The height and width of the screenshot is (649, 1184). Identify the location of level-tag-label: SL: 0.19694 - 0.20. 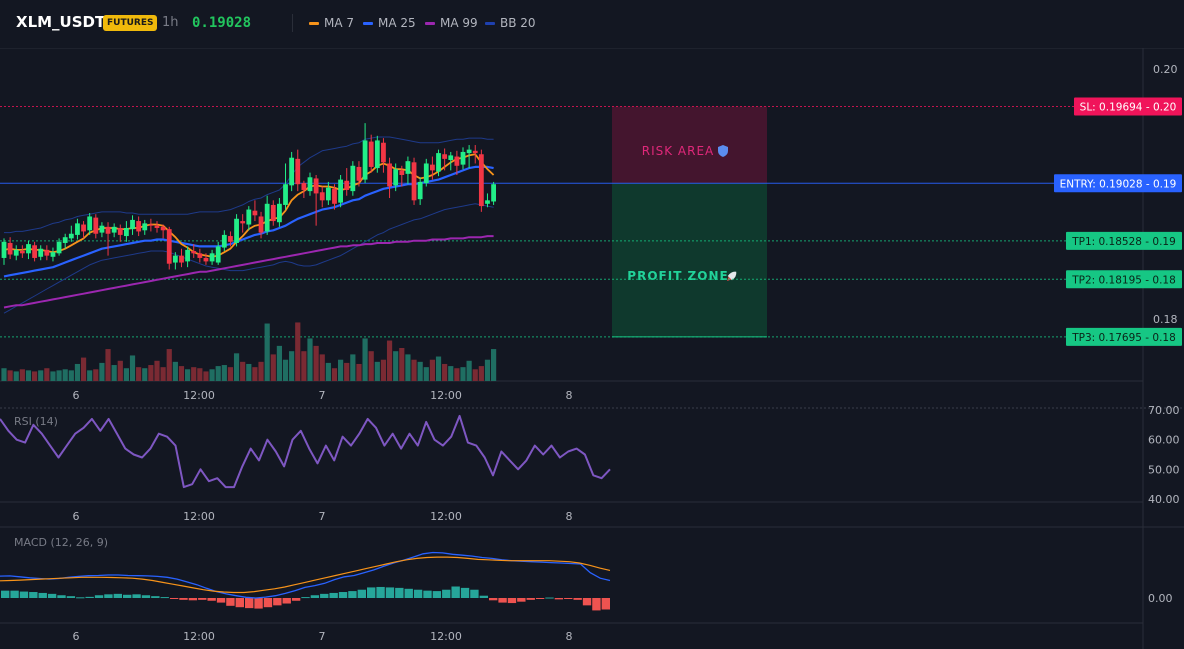
(1128, 108).